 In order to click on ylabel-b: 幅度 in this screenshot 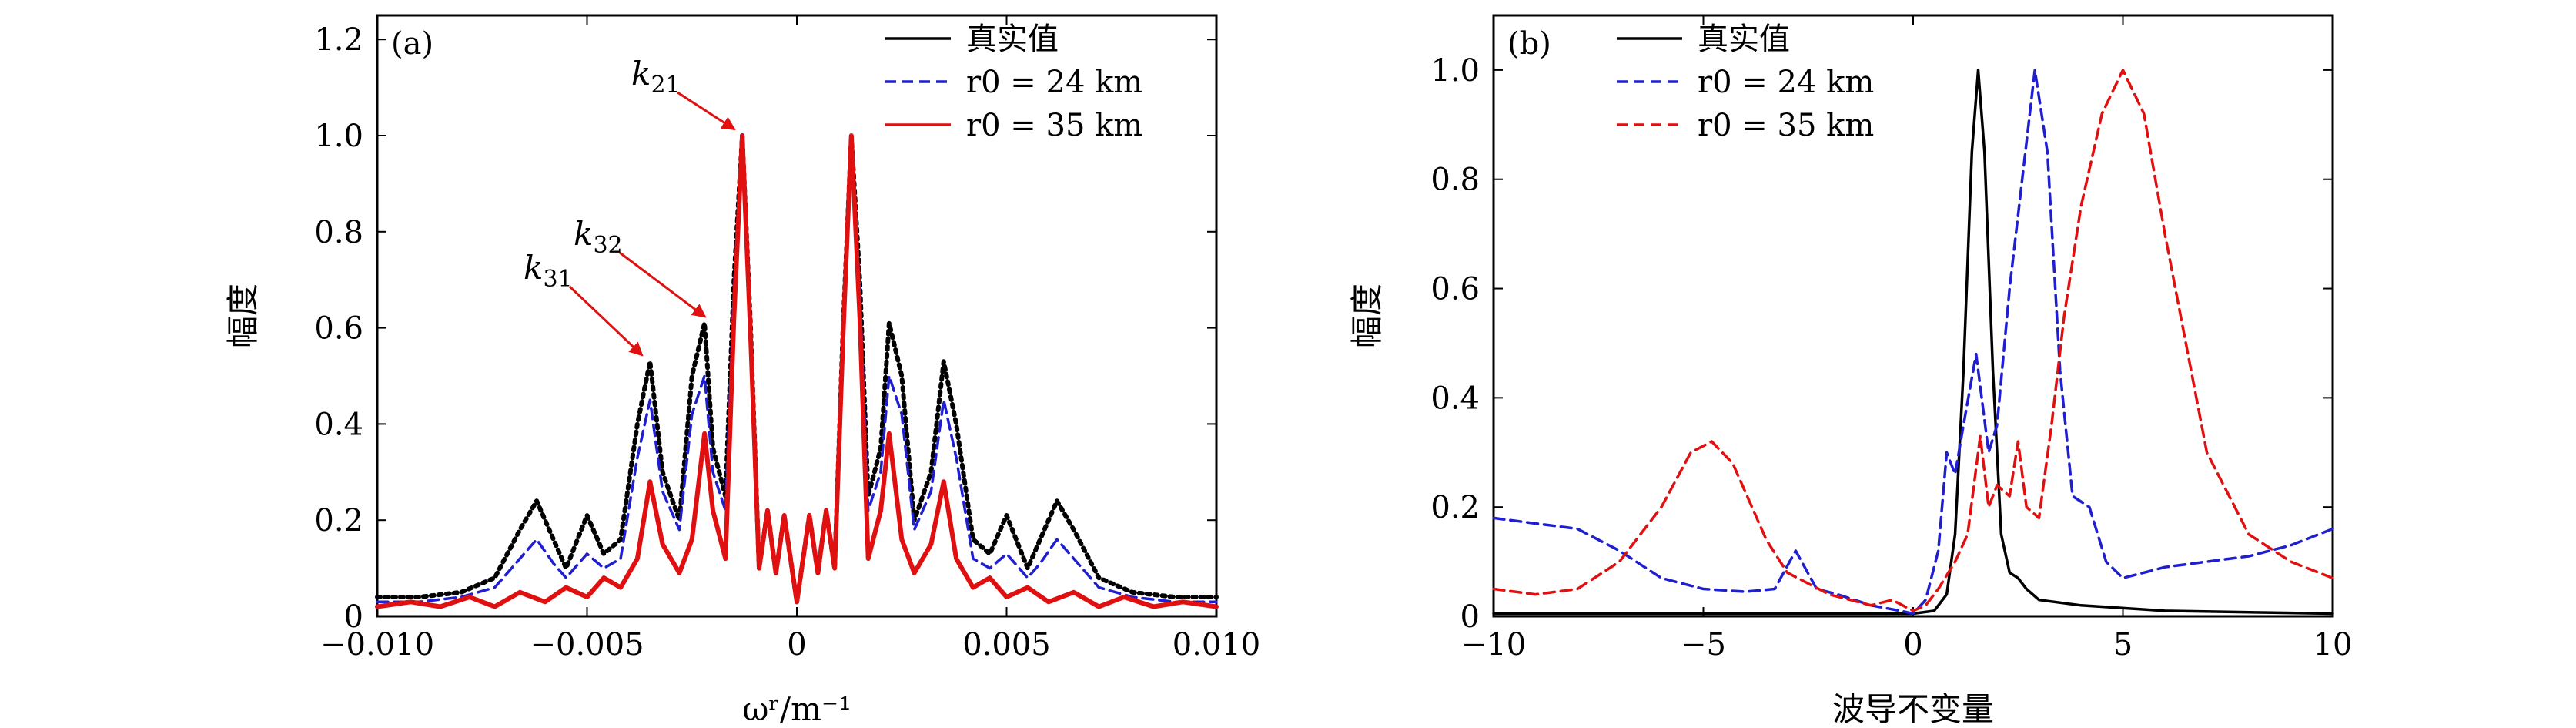, I will do `click(1367, 315)`.